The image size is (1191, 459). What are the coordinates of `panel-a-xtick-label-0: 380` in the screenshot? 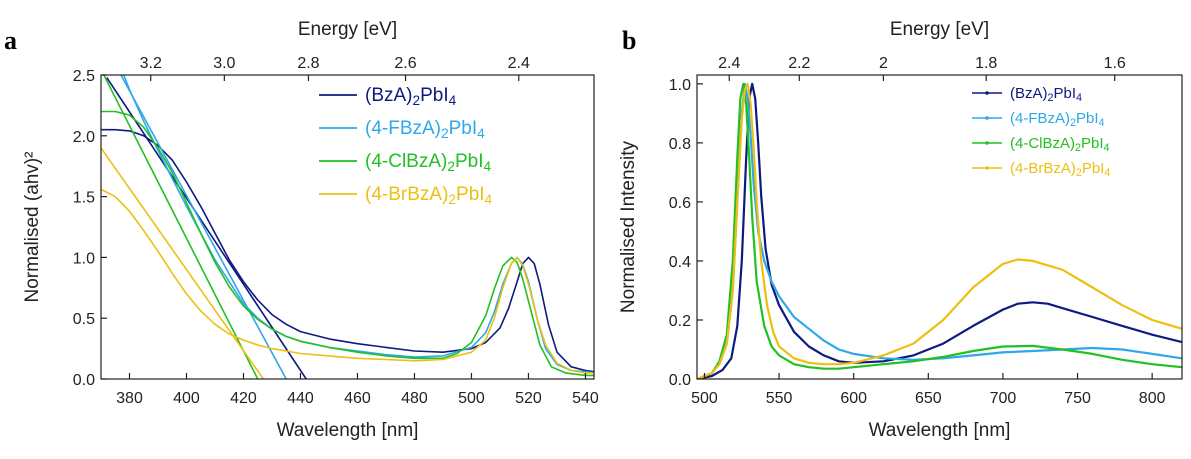 It's located at (129, 398).